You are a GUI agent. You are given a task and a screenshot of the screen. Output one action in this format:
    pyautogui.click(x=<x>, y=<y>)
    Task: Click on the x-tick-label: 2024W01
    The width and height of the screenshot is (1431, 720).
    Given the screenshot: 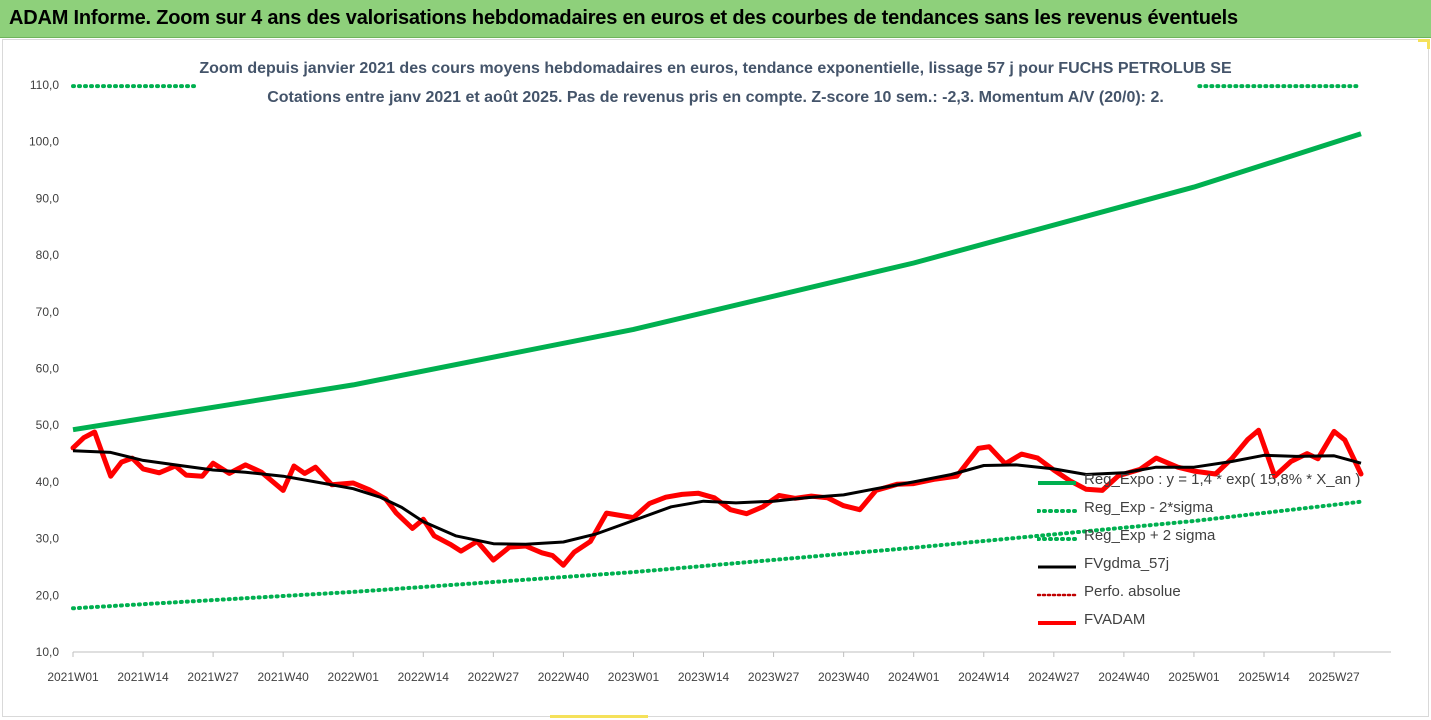 What is the action you would take?
    pyautogui.click(x=914, y=677)
    